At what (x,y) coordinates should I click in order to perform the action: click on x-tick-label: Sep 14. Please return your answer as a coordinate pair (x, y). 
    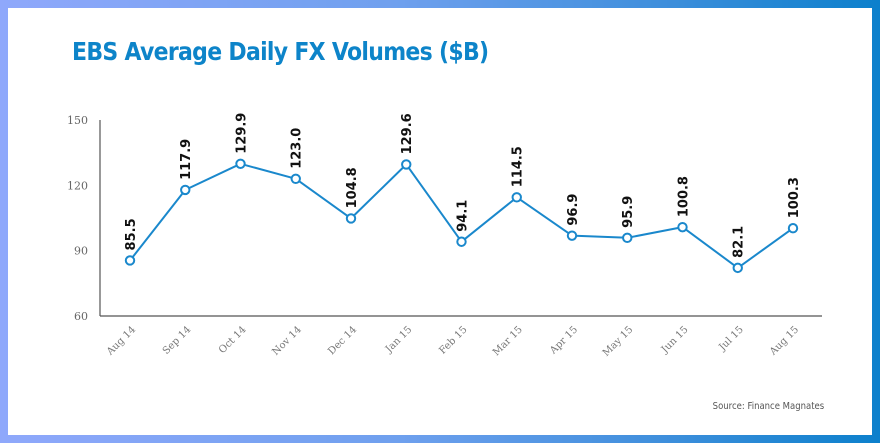
    Looking at the image, I should click on (177, 340).